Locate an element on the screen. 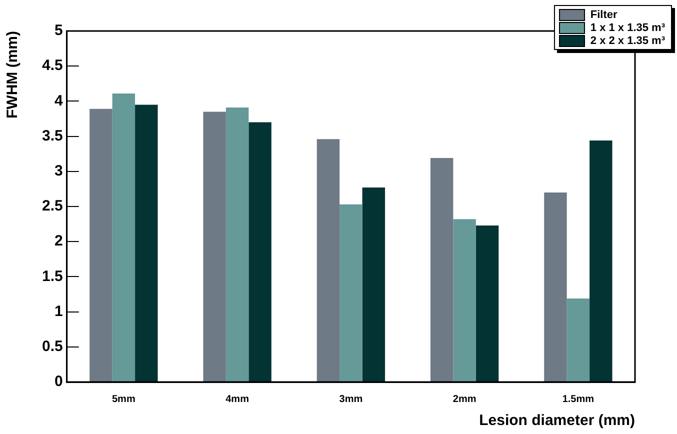  y-tick-label: 1 is located at coordinates (58, 311).